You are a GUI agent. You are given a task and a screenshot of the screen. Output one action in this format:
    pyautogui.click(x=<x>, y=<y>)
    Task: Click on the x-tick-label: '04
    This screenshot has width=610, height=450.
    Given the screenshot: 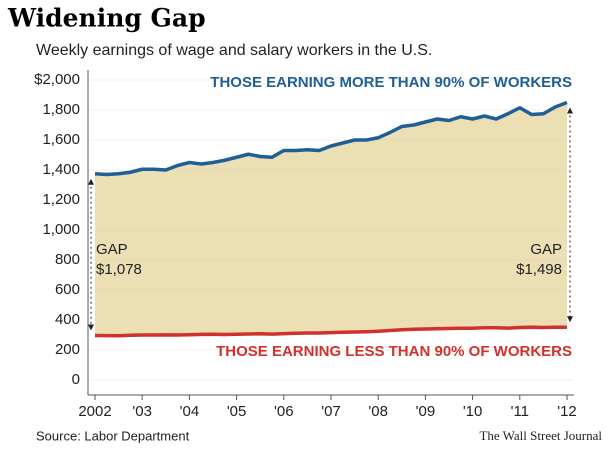 What is the action you would take?
    pyautogui.click(x=190, y=411)
    